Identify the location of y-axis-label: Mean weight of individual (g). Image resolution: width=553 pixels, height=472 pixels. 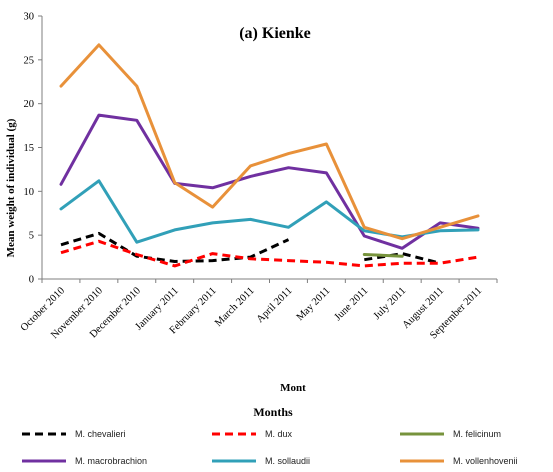
(11, 187).